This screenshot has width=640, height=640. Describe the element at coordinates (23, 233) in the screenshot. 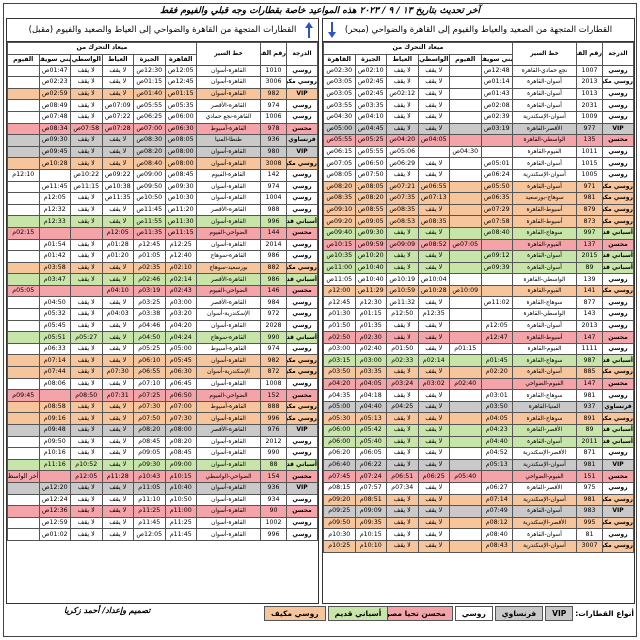

I see `cell-time: 02:15م` at that location.